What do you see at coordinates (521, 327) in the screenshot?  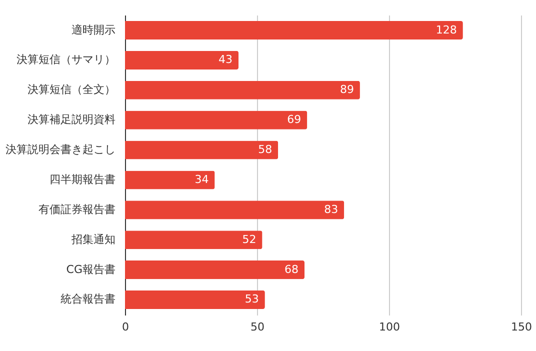 I see `x-tick-label: 150` at bounding box center [521, 327].